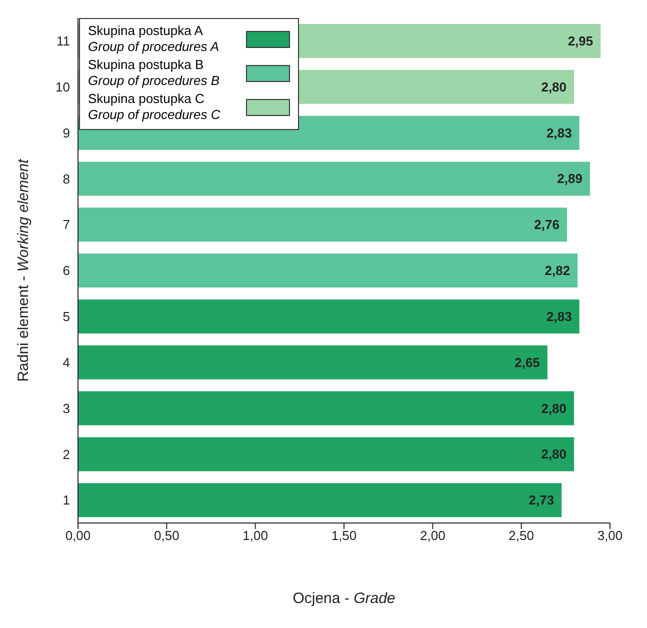 The height and width of the screenshot is (628, 647). Describe the element at coordinates (154, 73) in the screenshot. I see `legend-label: Skupina postupka B Group of procedures B` at that location.